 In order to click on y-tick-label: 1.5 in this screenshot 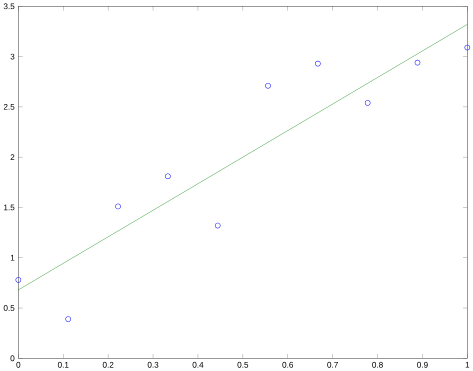, I will do `click(9, 207)`.